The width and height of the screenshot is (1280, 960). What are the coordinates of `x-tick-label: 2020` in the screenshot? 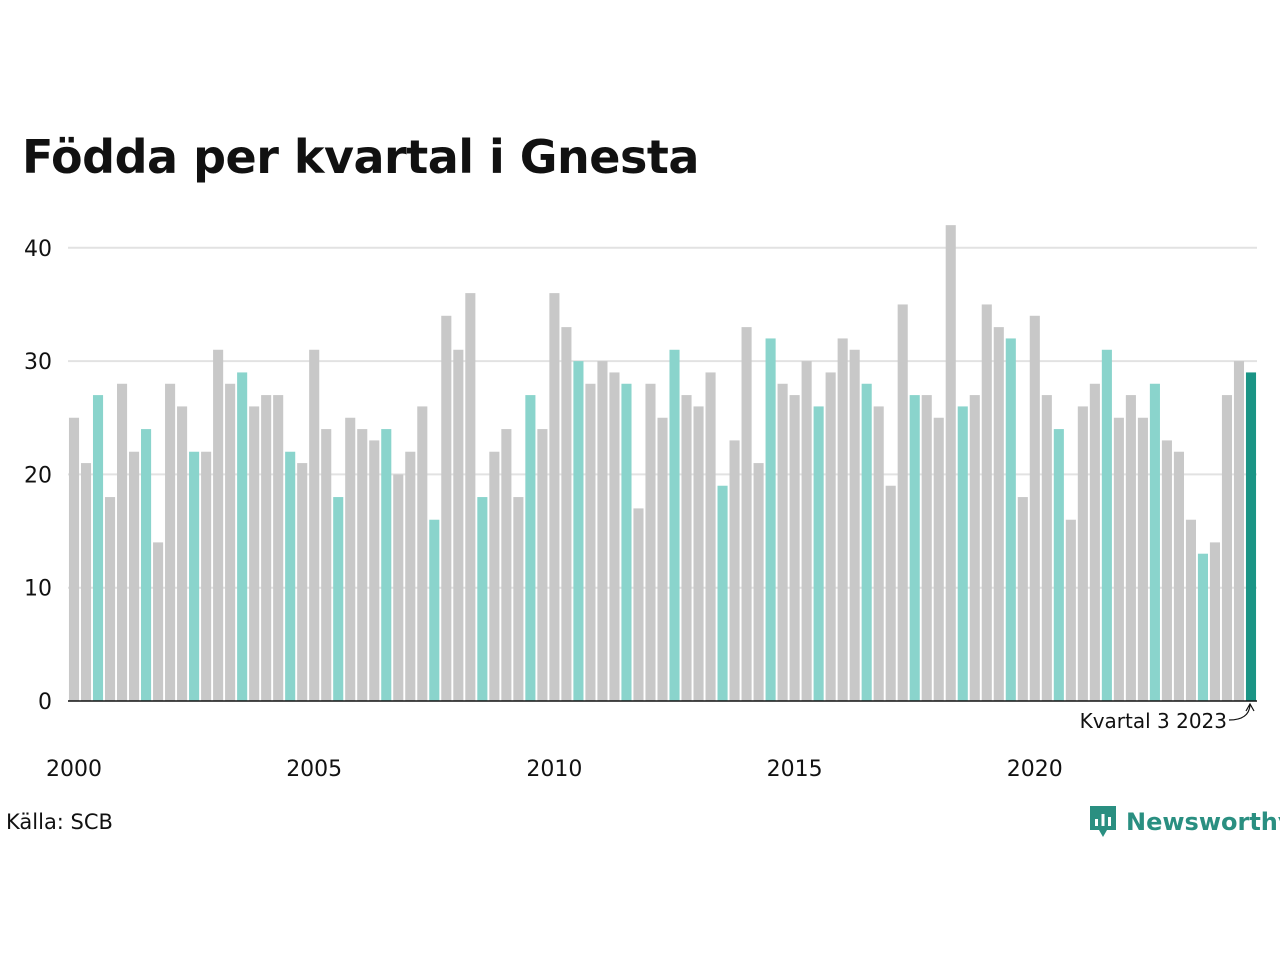 It's located at (1035, 769).